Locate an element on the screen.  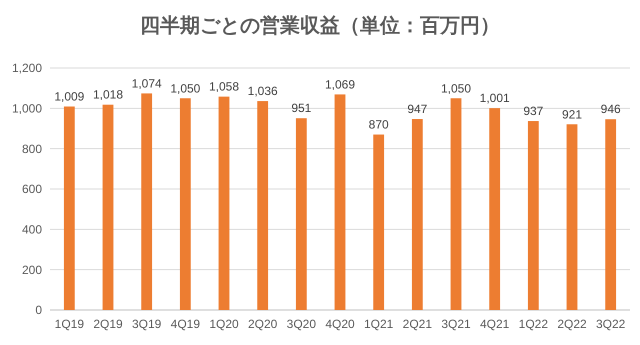
x-tick-label: 3Q20 is located at coordinates (301, 324).